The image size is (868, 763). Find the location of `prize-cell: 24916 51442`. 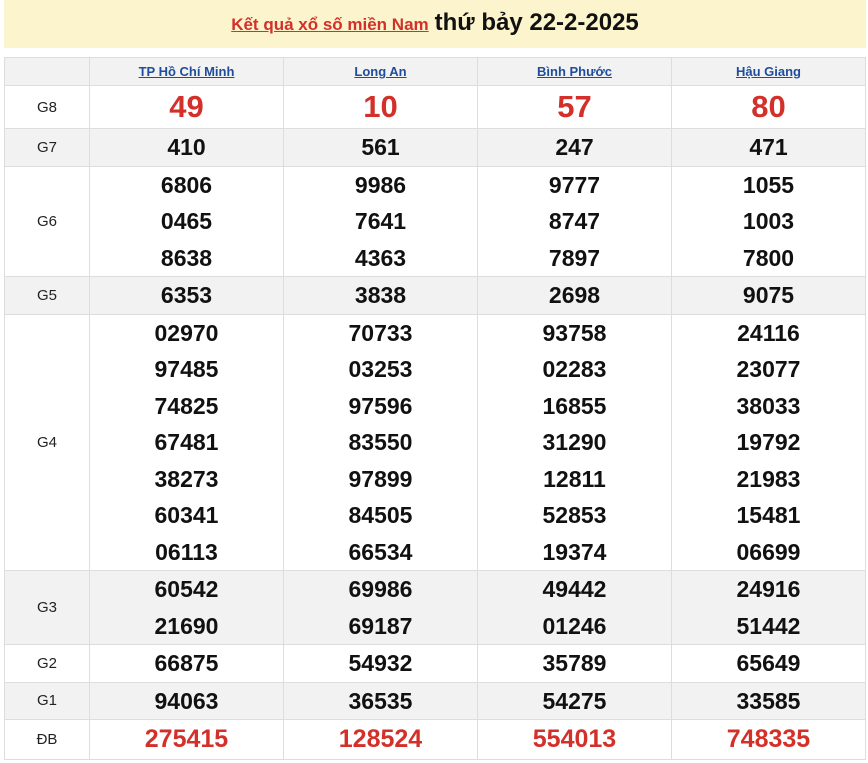

prize-cell: 24916 51442 is located at coordinates (768, 607).